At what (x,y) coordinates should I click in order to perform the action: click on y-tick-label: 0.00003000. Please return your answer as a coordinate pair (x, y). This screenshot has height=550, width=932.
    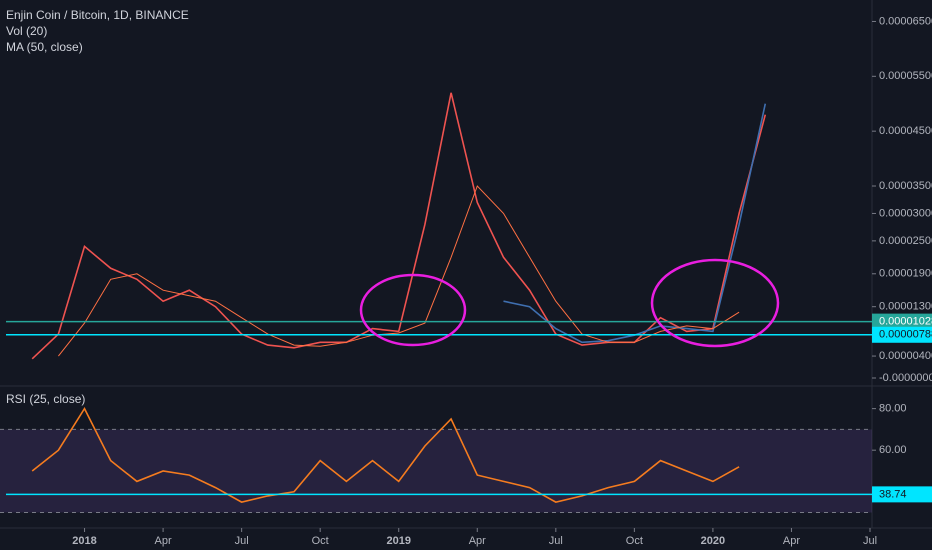
    Looking at the image, I should click on (905, 213).